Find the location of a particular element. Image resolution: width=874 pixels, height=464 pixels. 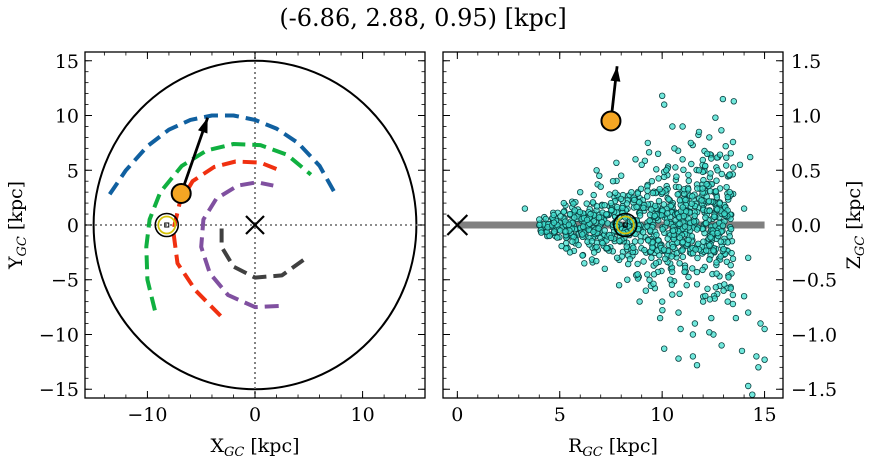

velocity-arrow-head is located at coordinates (615, 74).